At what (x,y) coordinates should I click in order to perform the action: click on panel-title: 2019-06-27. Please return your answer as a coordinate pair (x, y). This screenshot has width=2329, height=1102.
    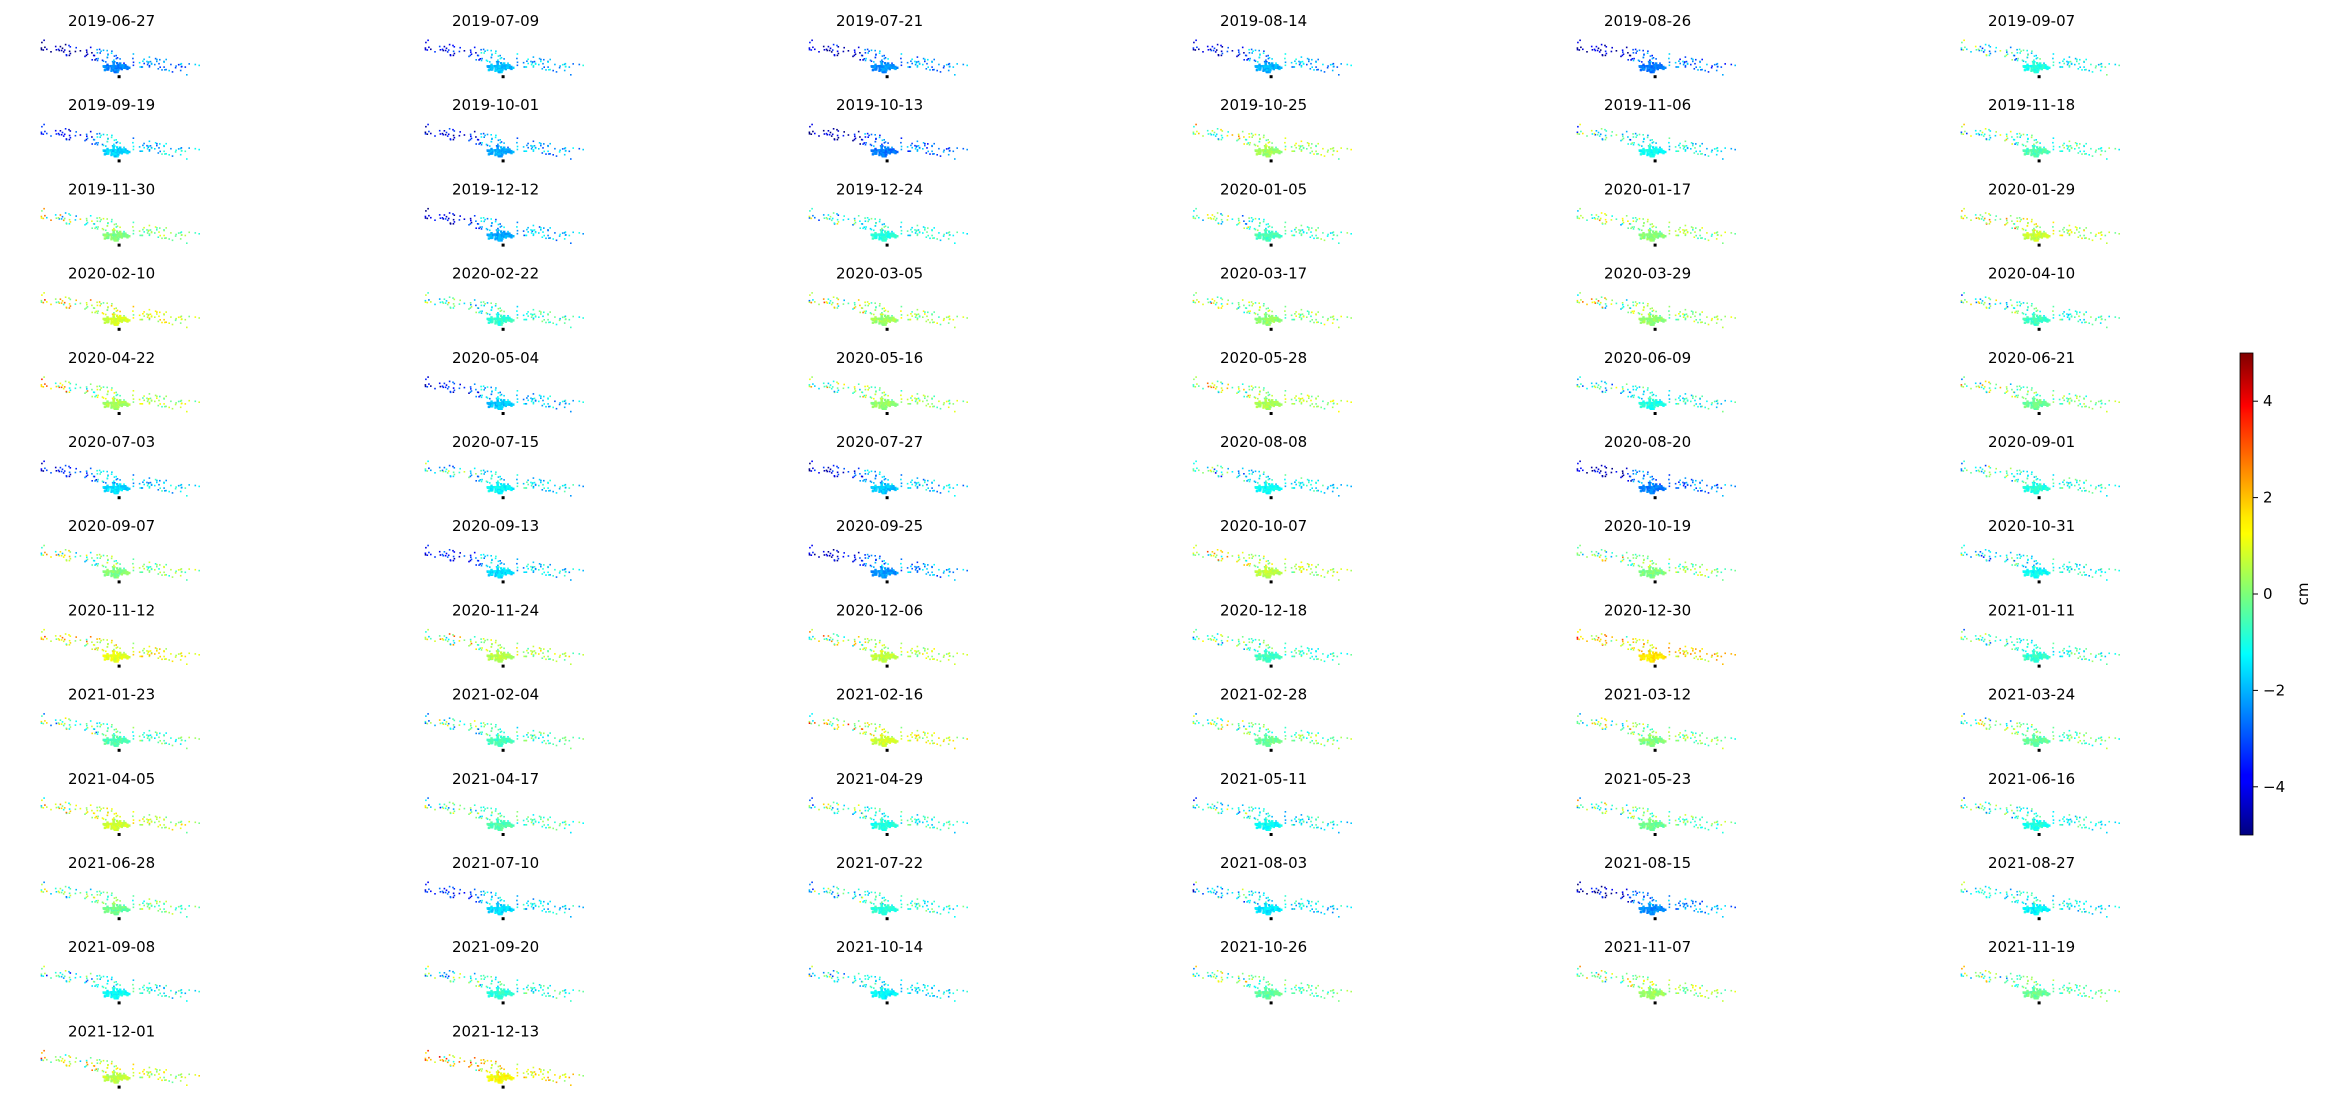
    Looking at the image, I should click on (111, 21).